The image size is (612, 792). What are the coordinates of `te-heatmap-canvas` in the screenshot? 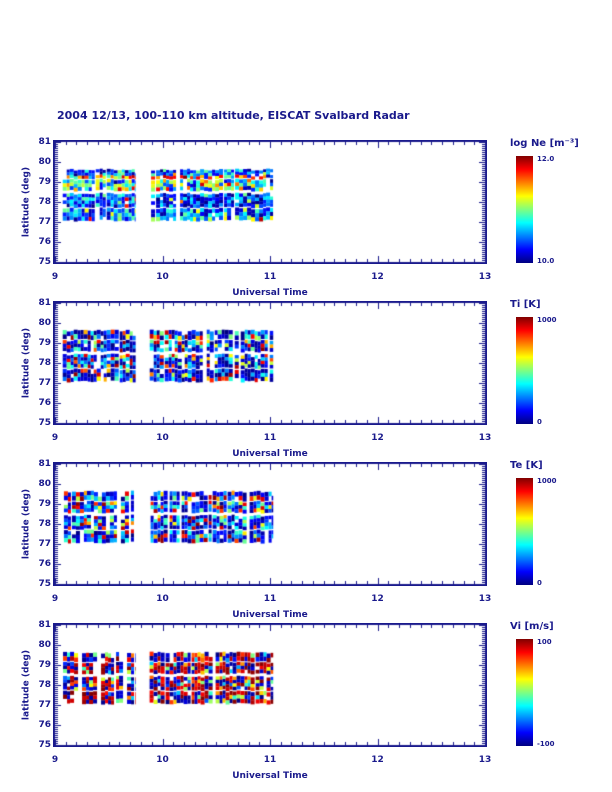 It's located at (270, 524).